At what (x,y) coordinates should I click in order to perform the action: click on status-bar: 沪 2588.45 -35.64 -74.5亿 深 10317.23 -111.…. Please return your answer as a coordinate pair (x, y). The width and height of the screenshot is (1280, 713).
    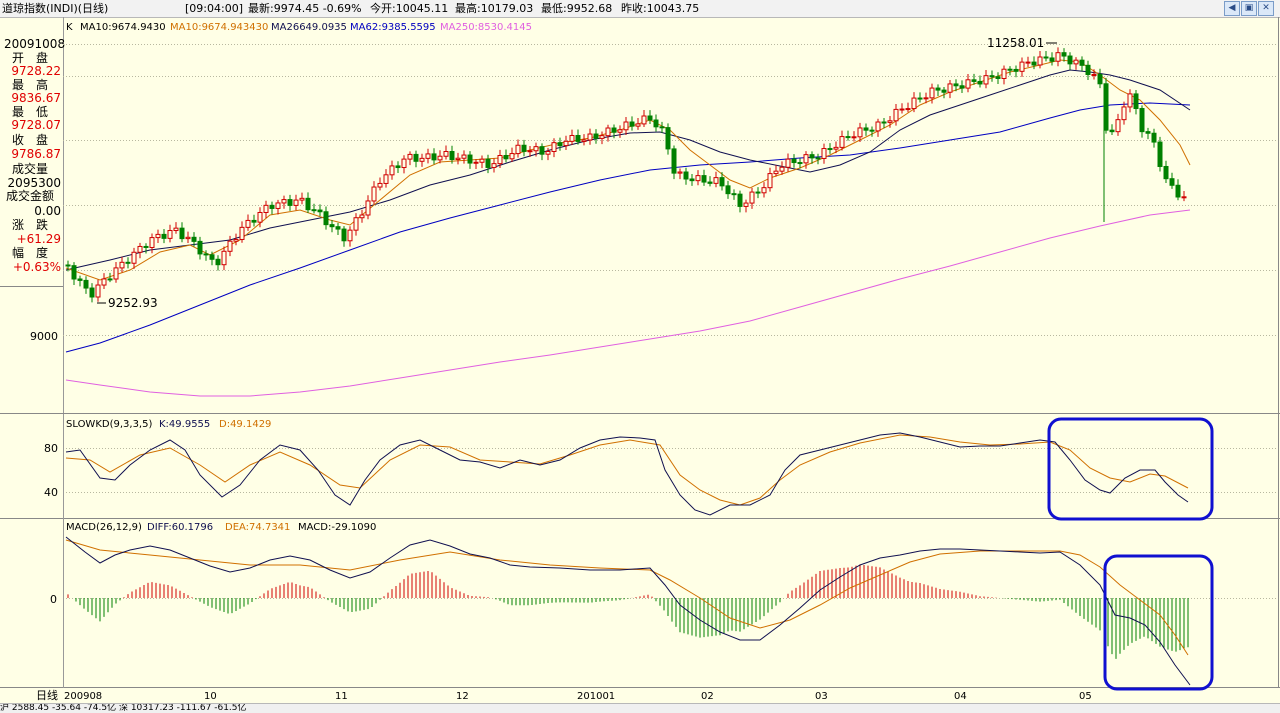
    Looking at the image, I should click on (640, 708).